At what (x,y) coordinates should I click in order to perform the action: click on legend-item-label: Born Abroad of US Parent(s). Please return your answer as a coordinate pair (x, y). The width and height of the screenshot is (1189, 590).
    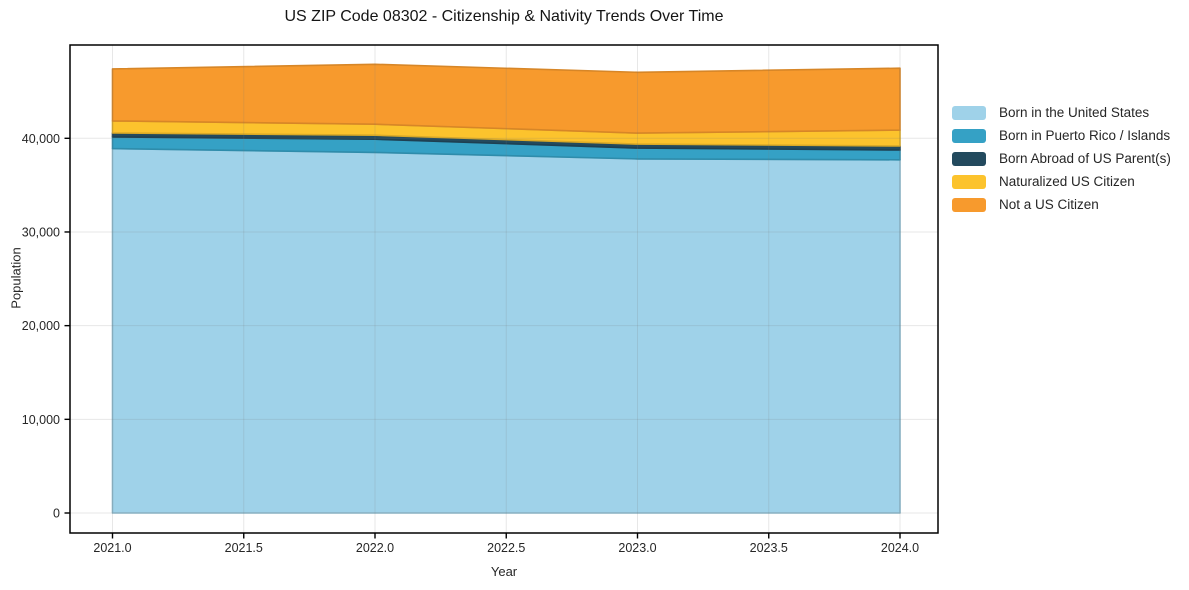
    Looking at the image, I should click on (1085, 158).